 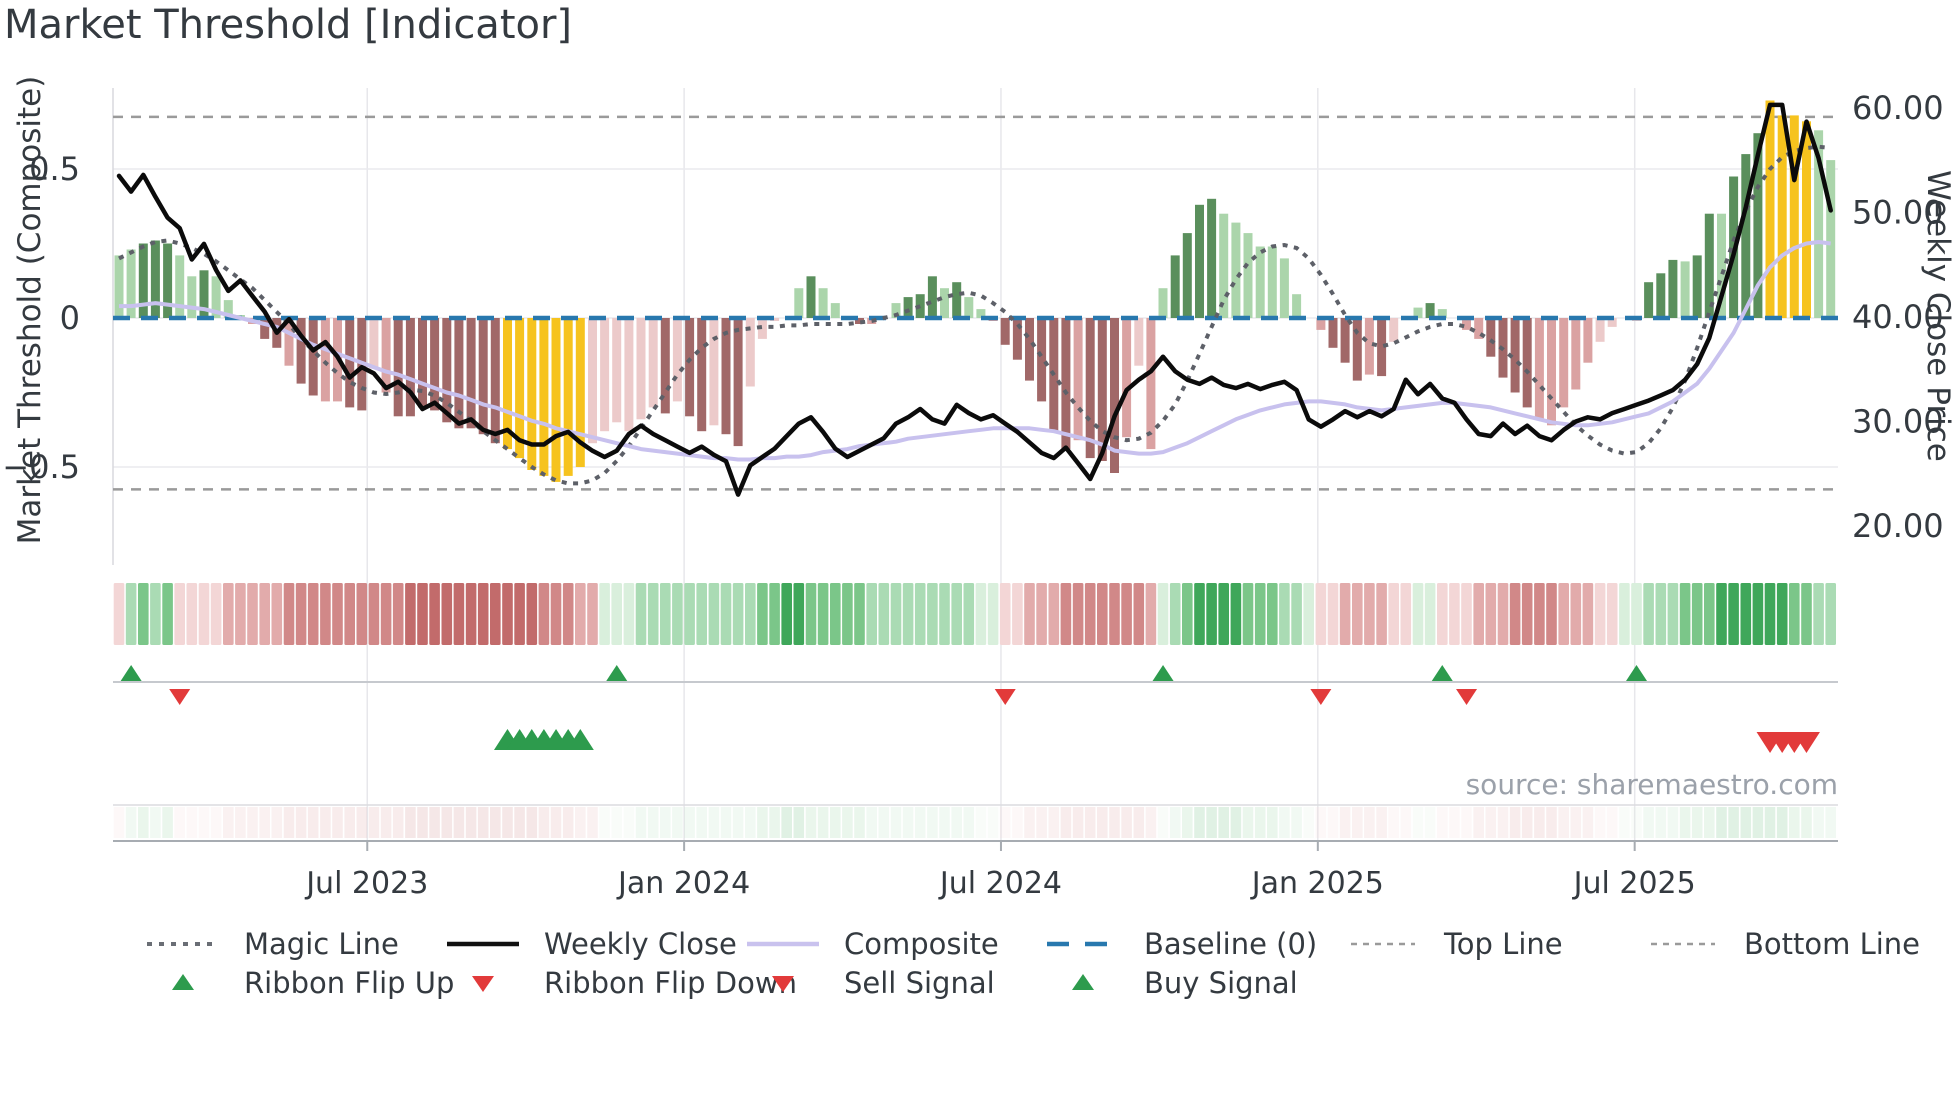 I want to click on y-tick-label-left: 0.5, so click(x=54, y=169).